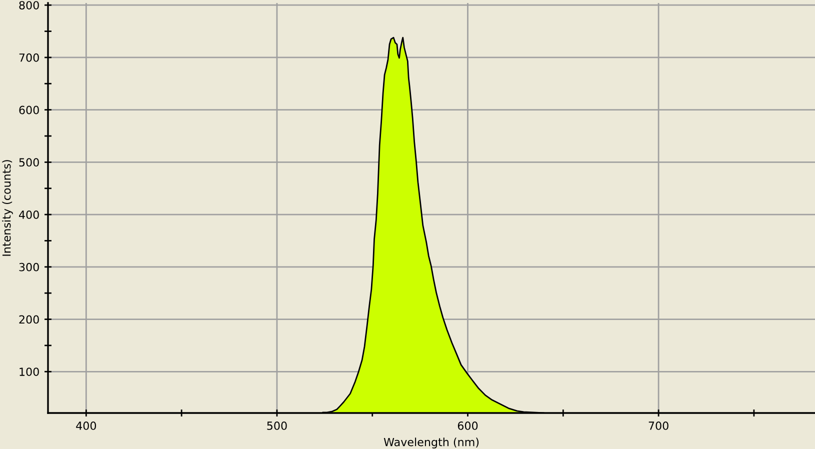  What do you see at coordinates (29, 214) in the screenshot?
I see `y-tick-label: 400` at bounding box center [29, 214].